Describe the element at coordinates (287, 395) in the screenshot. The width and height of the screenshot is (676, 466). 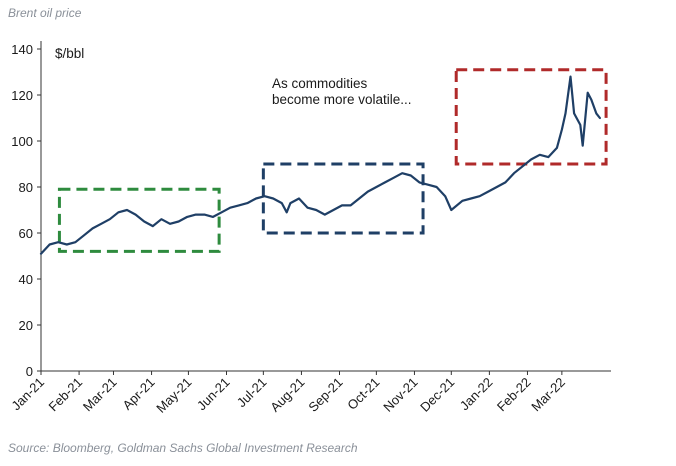
I see `x-tick-label: Aug-21` at that location.